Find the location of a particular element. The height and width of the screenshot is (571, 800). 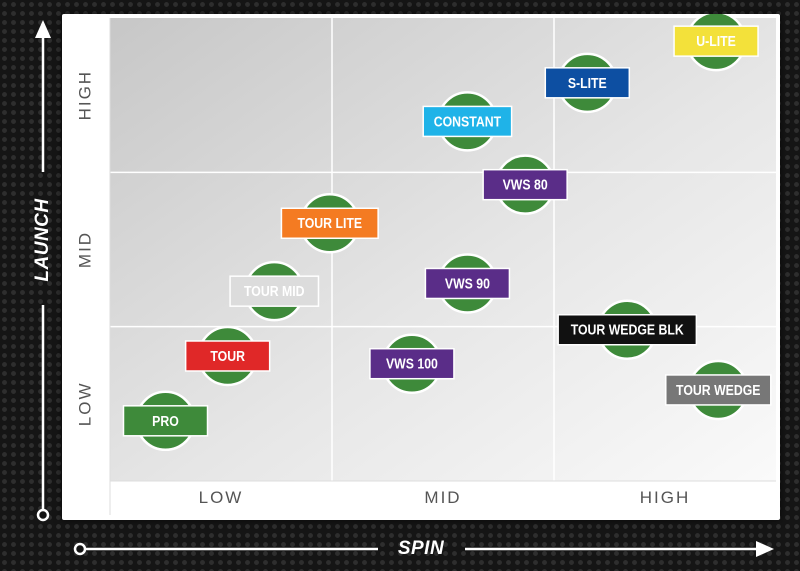

data-point: TOUR is located at coordinates (227, 356).